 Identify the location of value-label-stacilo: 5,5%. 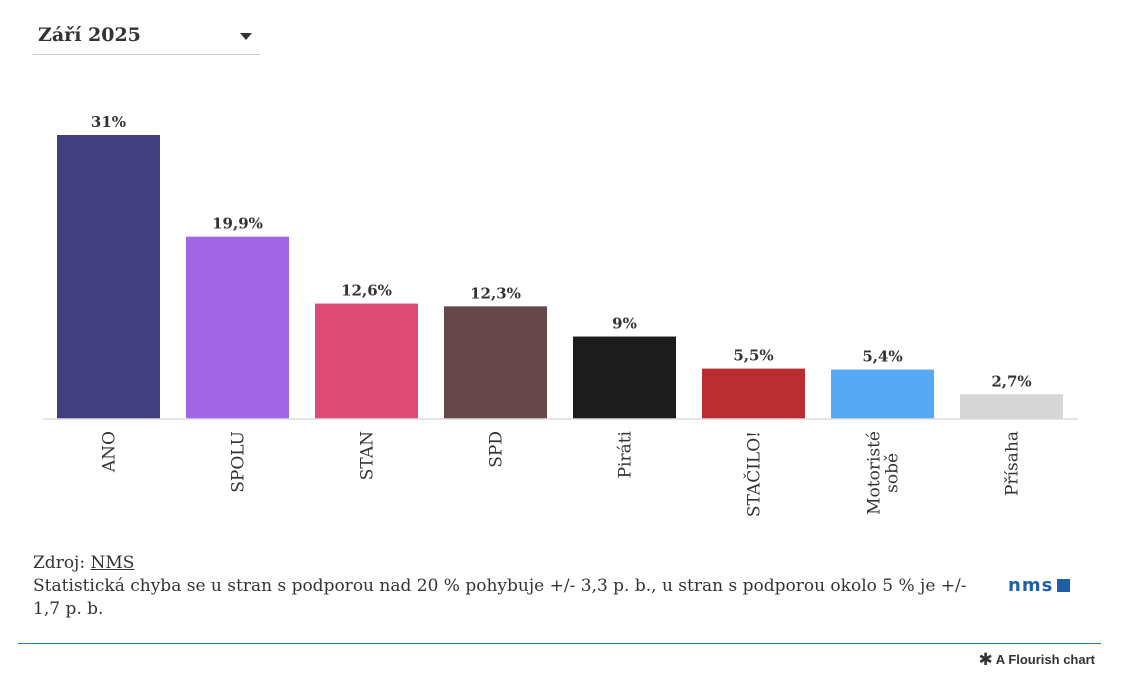
(753, 356).